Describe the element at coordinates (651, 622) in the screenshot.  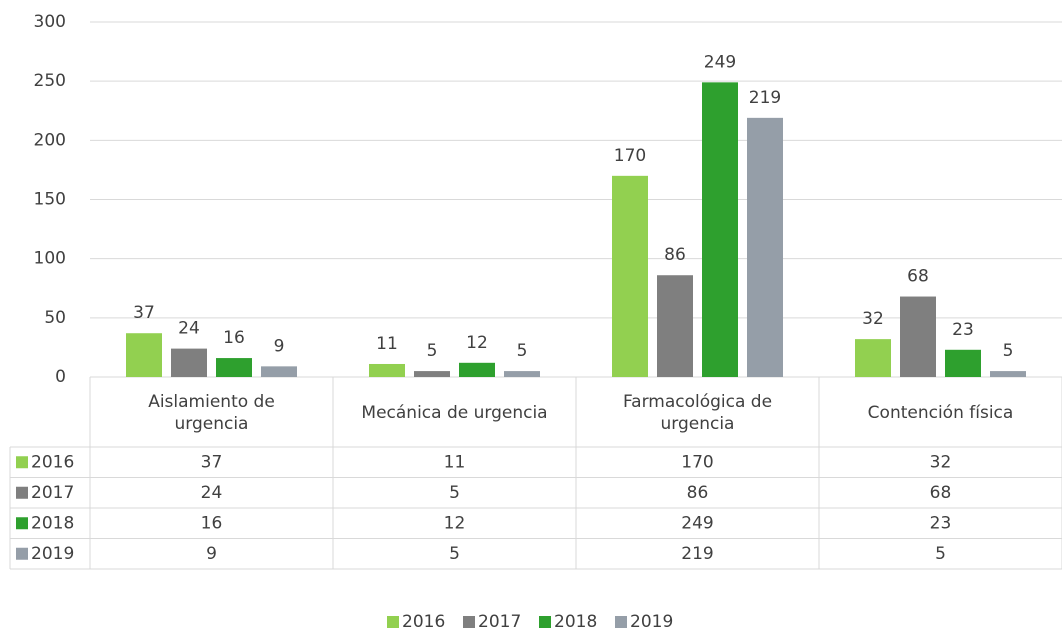
I see `legend-label: 2019` at that location.